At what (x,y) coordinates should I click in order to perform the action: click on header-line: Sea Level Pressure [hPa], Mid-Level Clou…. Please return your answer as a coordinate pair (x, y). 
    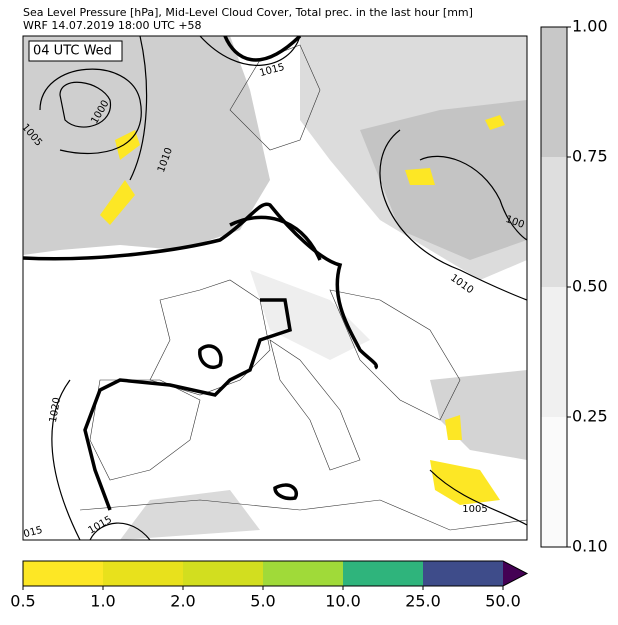
    Looking at the image, I should click on (248, 12).